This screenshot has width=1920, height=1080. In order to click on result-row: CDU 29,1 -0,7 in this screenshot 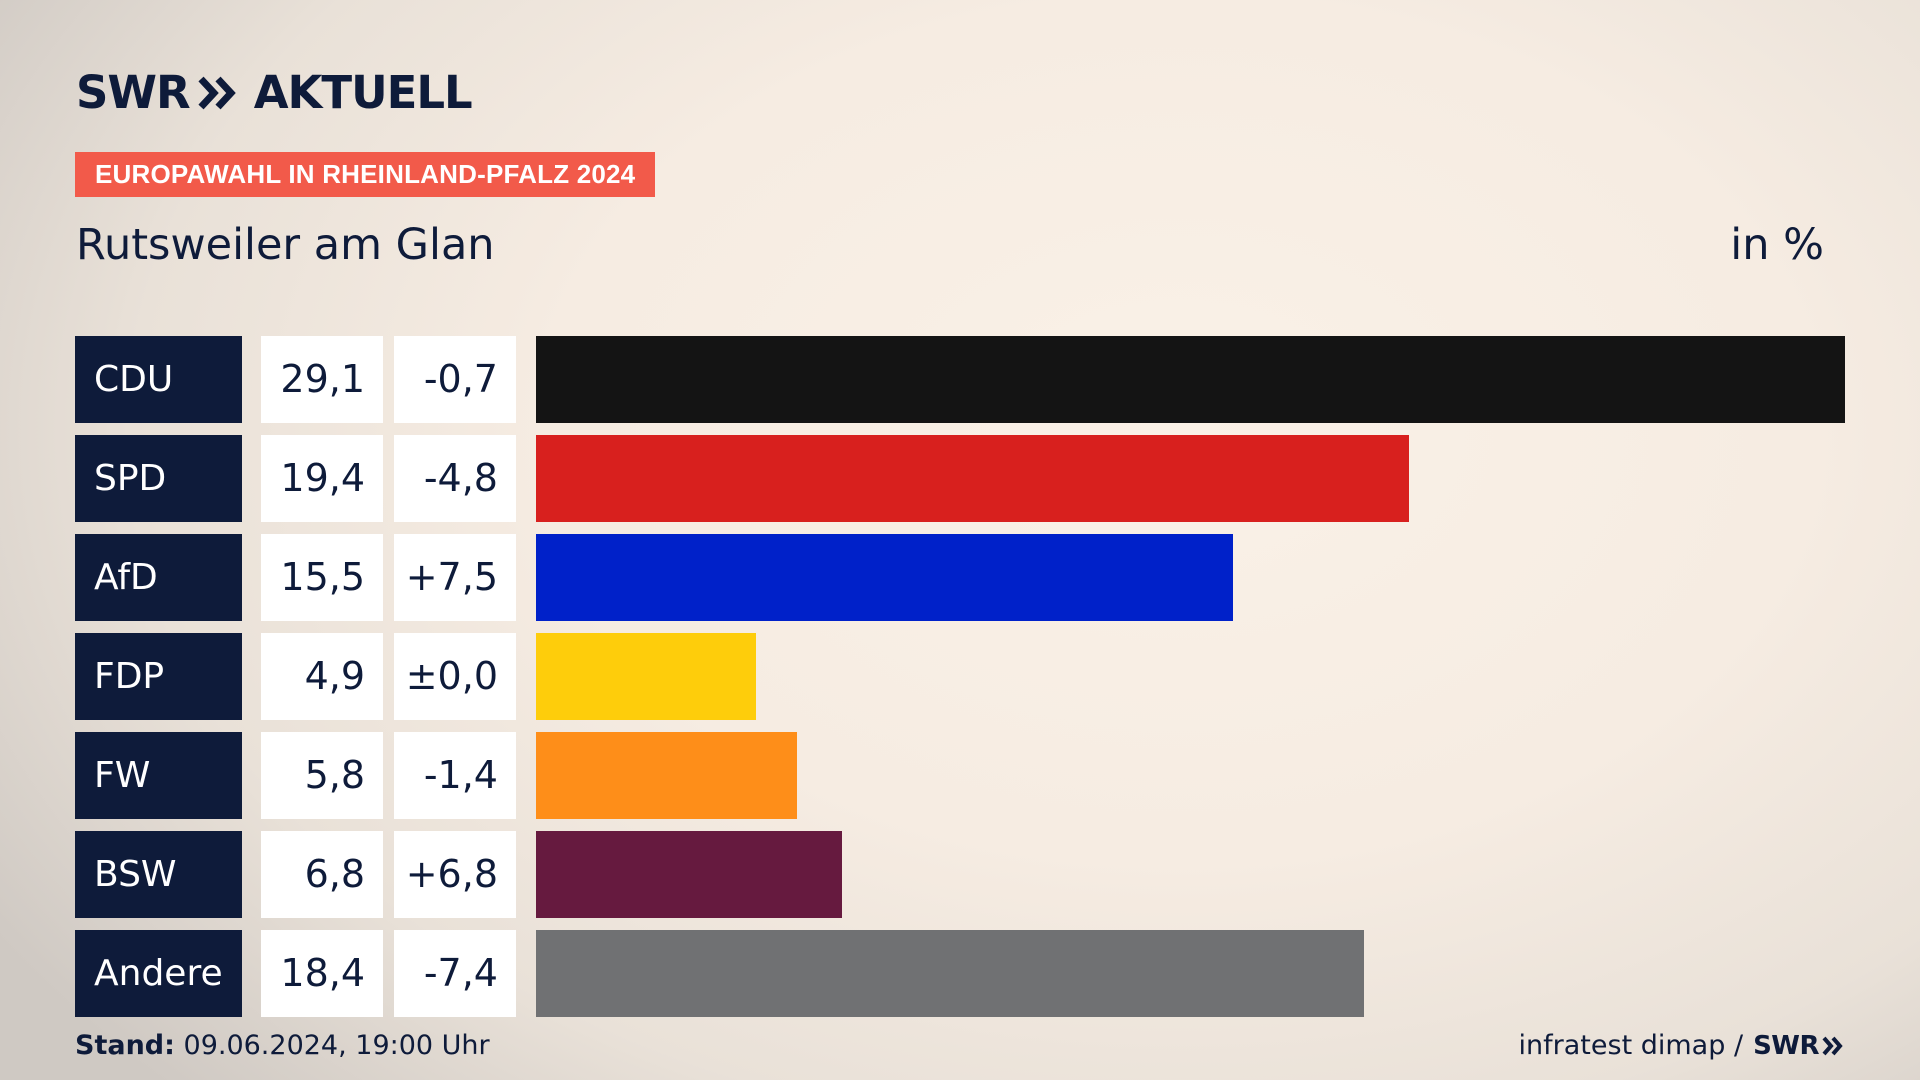, I will do `click(960, 379)`.